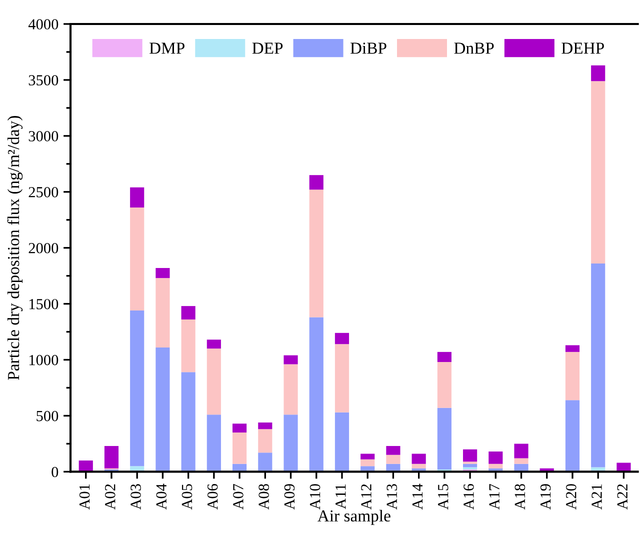 The image size is (641, 533). What do you see at coordinates (15, 248) in the screenshot?
I see `y-axis-title: Particle dry deposition flux (ng/m²/day)` at bounding box center [15, 248].